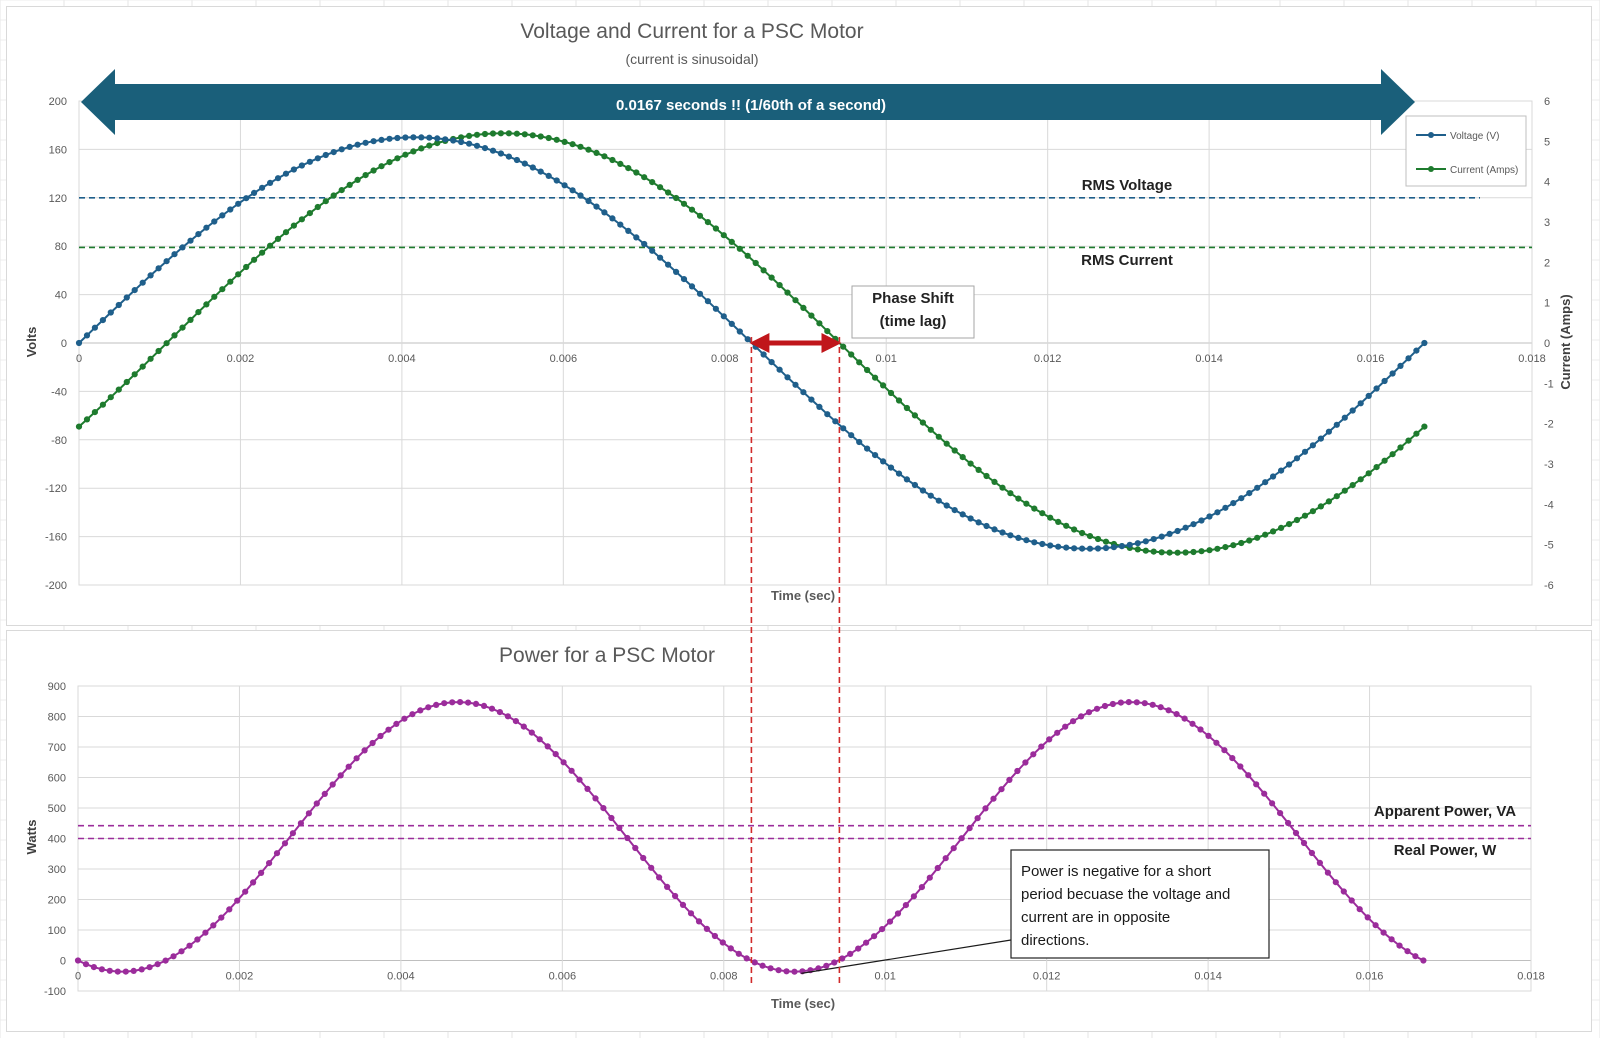 The image size is (1600, 1038). I want to click on y-tick-label: 100, so click(57, 931).